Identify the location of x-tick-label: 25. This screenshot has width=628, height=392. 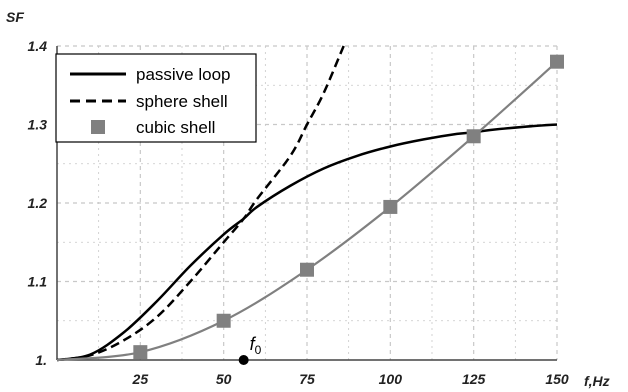
(140, 379).